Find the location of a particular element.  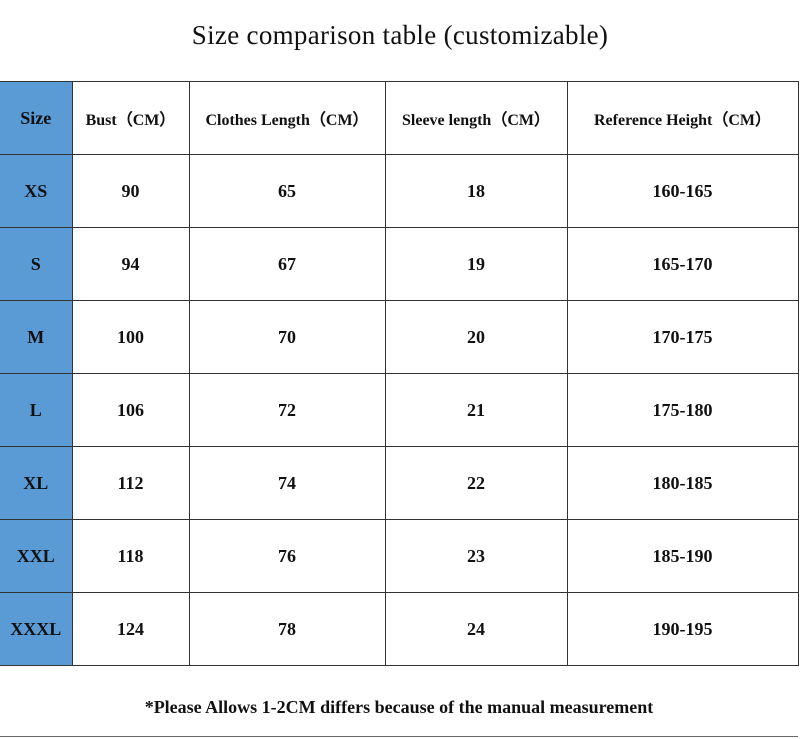

cell-sleeve-length: 24 is located at coordinates (476, 629).